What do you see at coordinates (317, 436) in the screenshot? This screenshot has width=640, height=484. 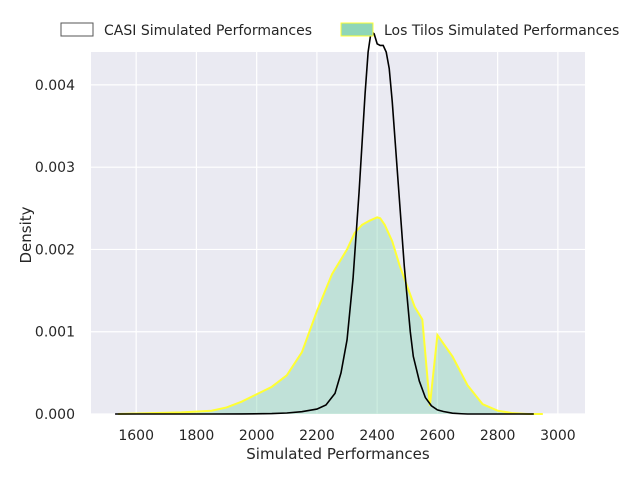 I see `x-tick-label: 2200` at bounding box center [317, 436].